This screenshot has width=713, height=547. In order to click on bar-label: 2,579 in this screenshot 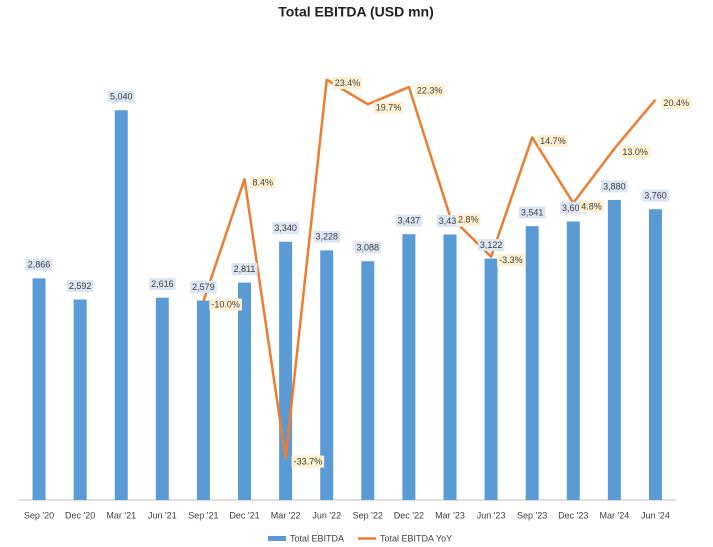, I will do `click(203, 287)`.